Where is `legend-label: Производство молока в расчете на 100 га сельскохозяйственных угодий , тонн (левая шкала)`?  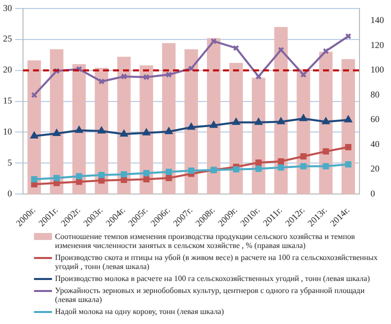
legend-label: Производство молока в расчете на 100 га сельскохозяйственных угодий , тонн (левая шкала) is located at coordinates (212, 278).